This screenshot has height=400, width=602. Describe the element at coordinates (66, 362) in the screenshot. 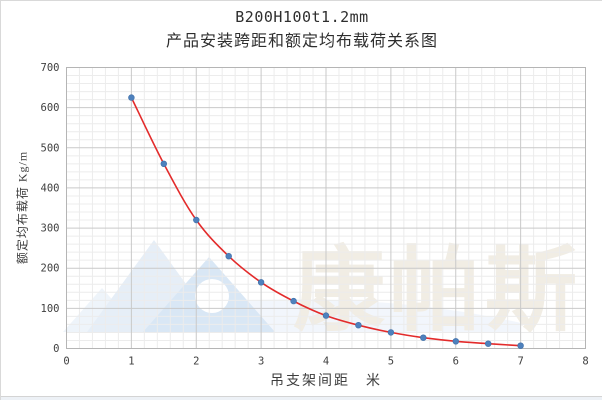

I see `x-tick-label: 0` at that location.